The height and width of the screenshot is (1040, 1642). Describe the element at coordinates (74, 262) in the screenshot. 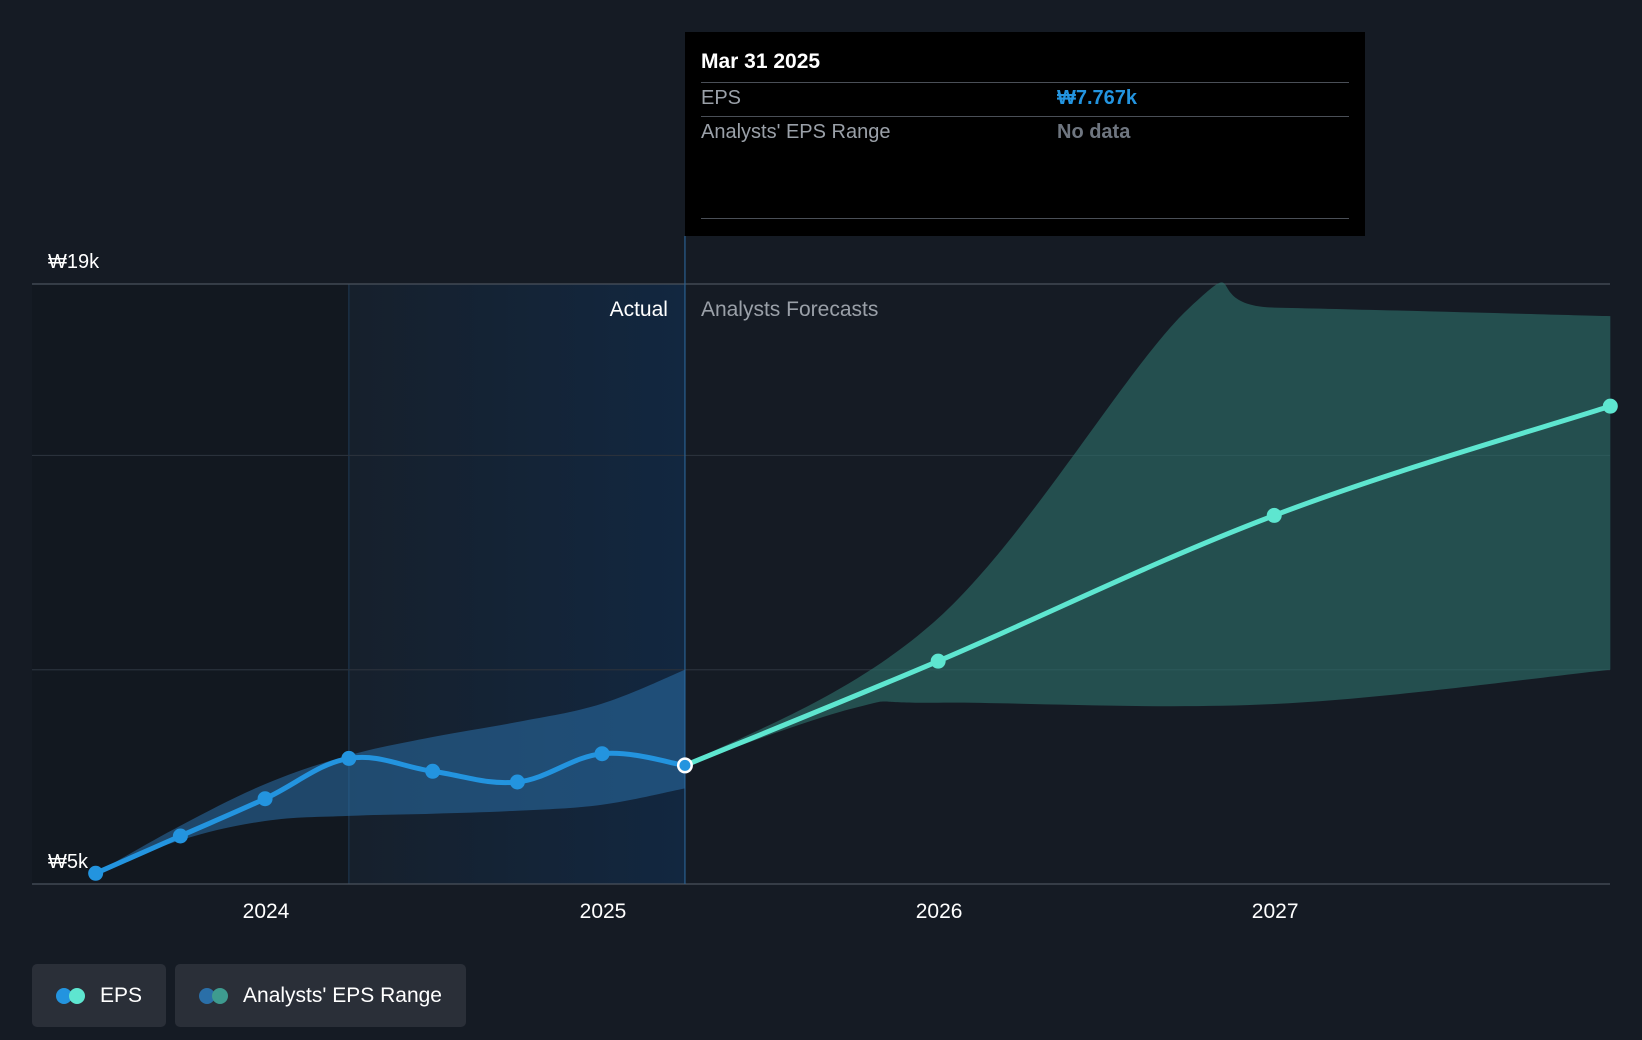

I see `y-axis-label-max: ₩19k` at that location.